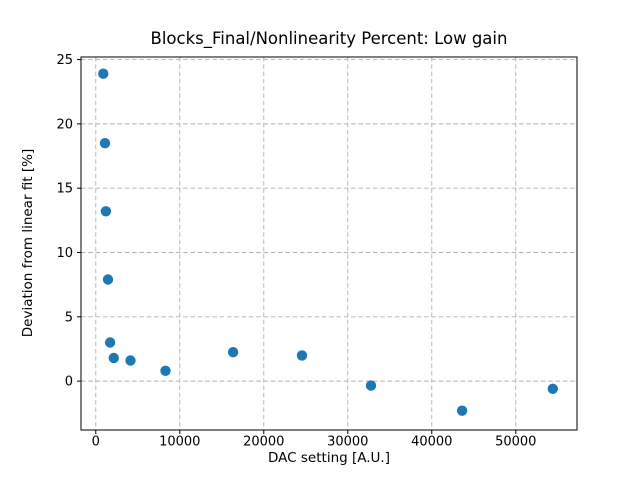 This screenshot has width=640, height=480. I want to click on y-tick-label: 0, so click(69, 382).